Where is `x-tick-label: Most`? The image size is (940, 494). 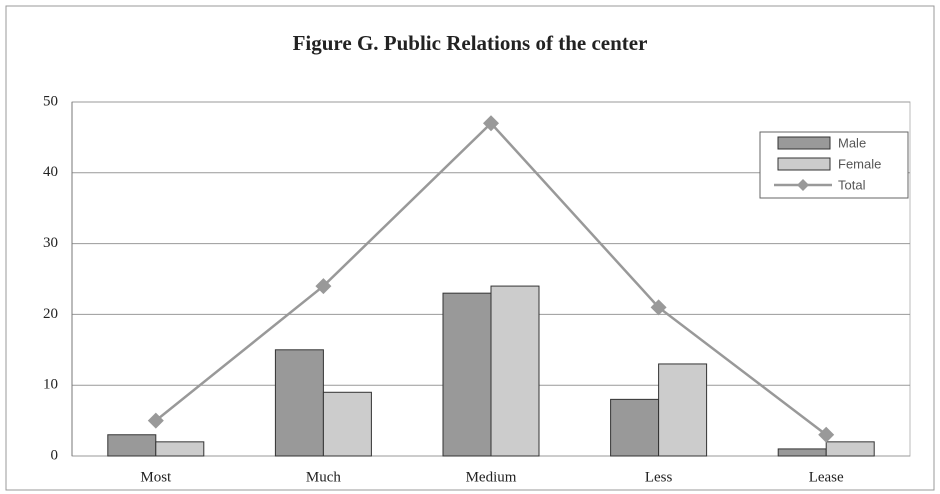
x-tick-label: Most is located at coordinates (156, 477).